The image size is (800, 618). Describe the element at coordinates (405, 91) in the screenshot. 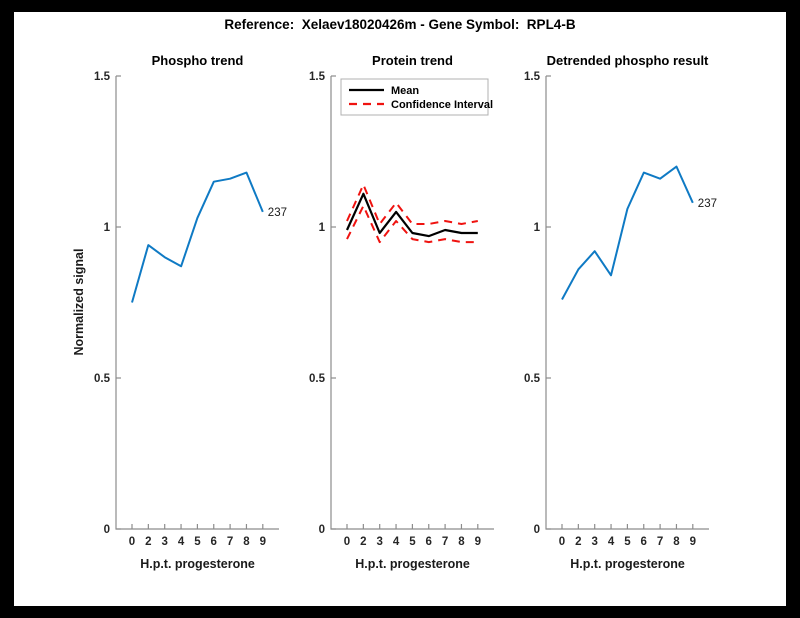

I see `legend-label: Mean` at that location.